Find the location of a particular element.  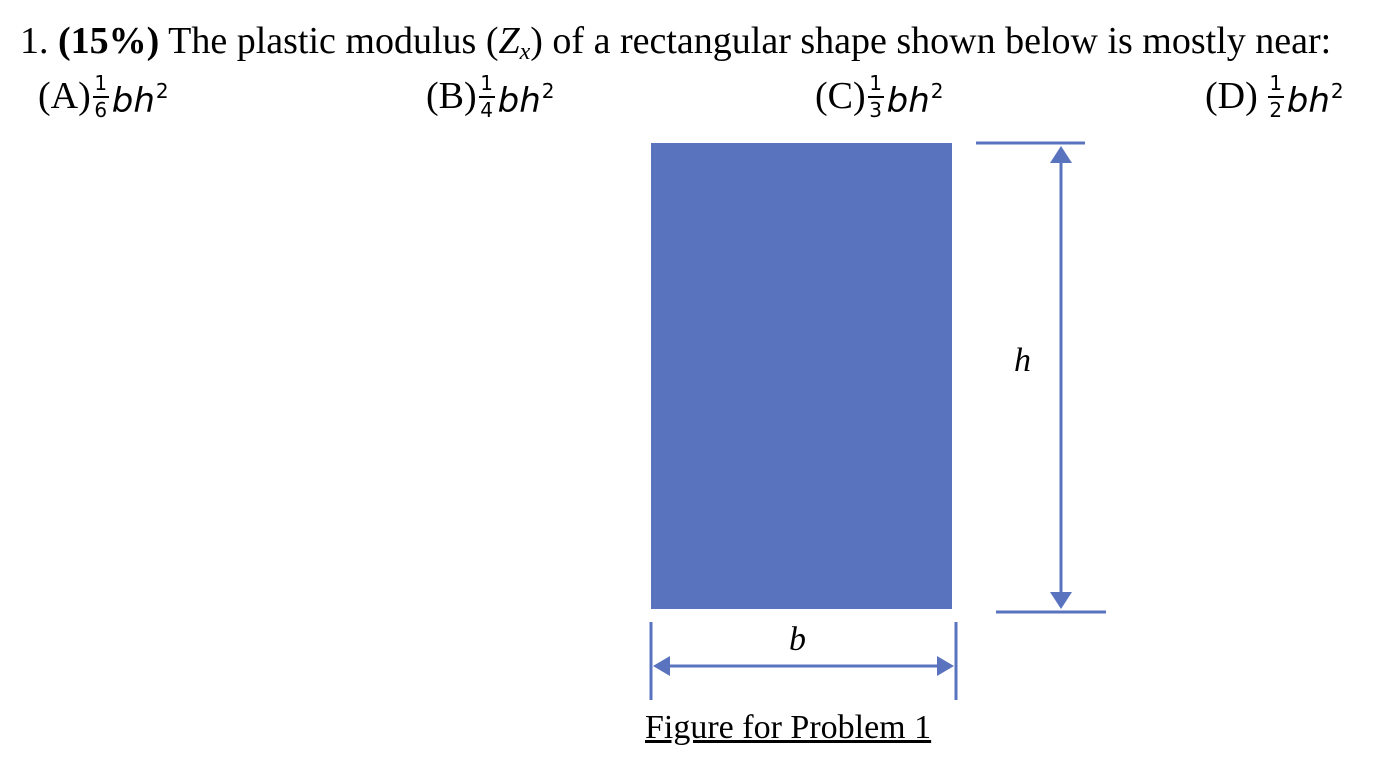

fraction: 1 2 is located at coordinates (1275, 96).